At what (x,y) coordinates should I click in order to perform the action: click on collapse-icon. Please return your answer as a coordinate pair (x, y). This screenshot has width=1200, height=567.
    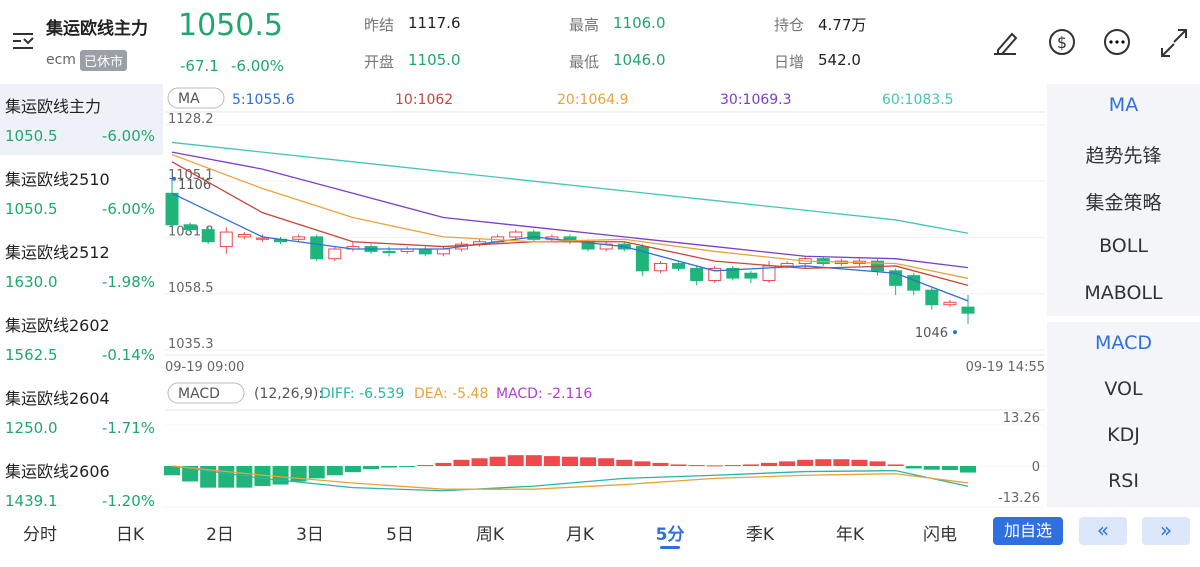
    Looking at the image, I should click on (1174, 43).